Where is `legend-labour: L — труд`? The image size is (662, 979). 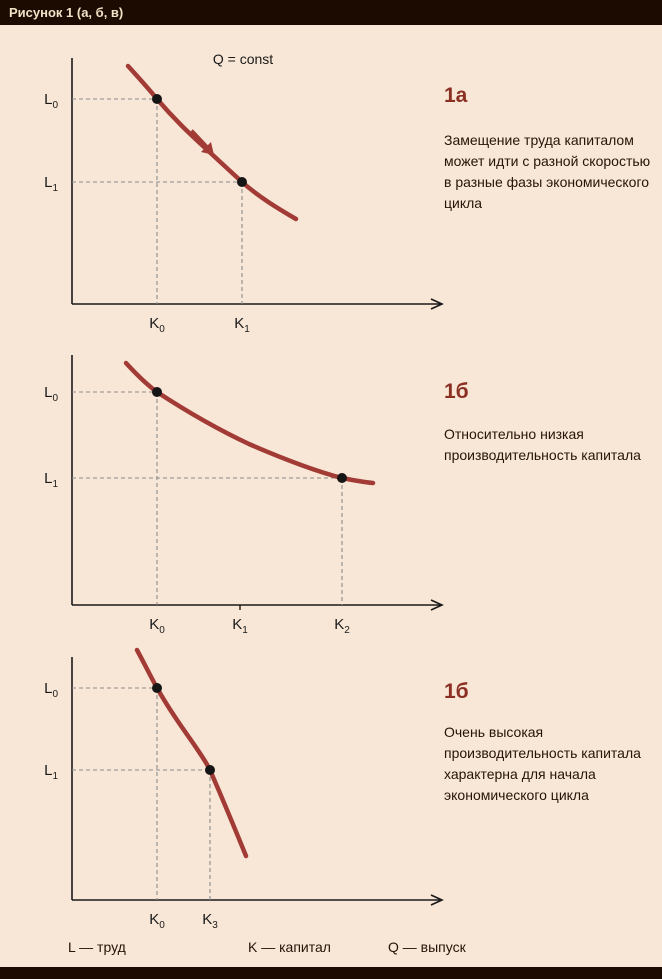
legend-labour: L — труд is located at coordinates (97, 947).